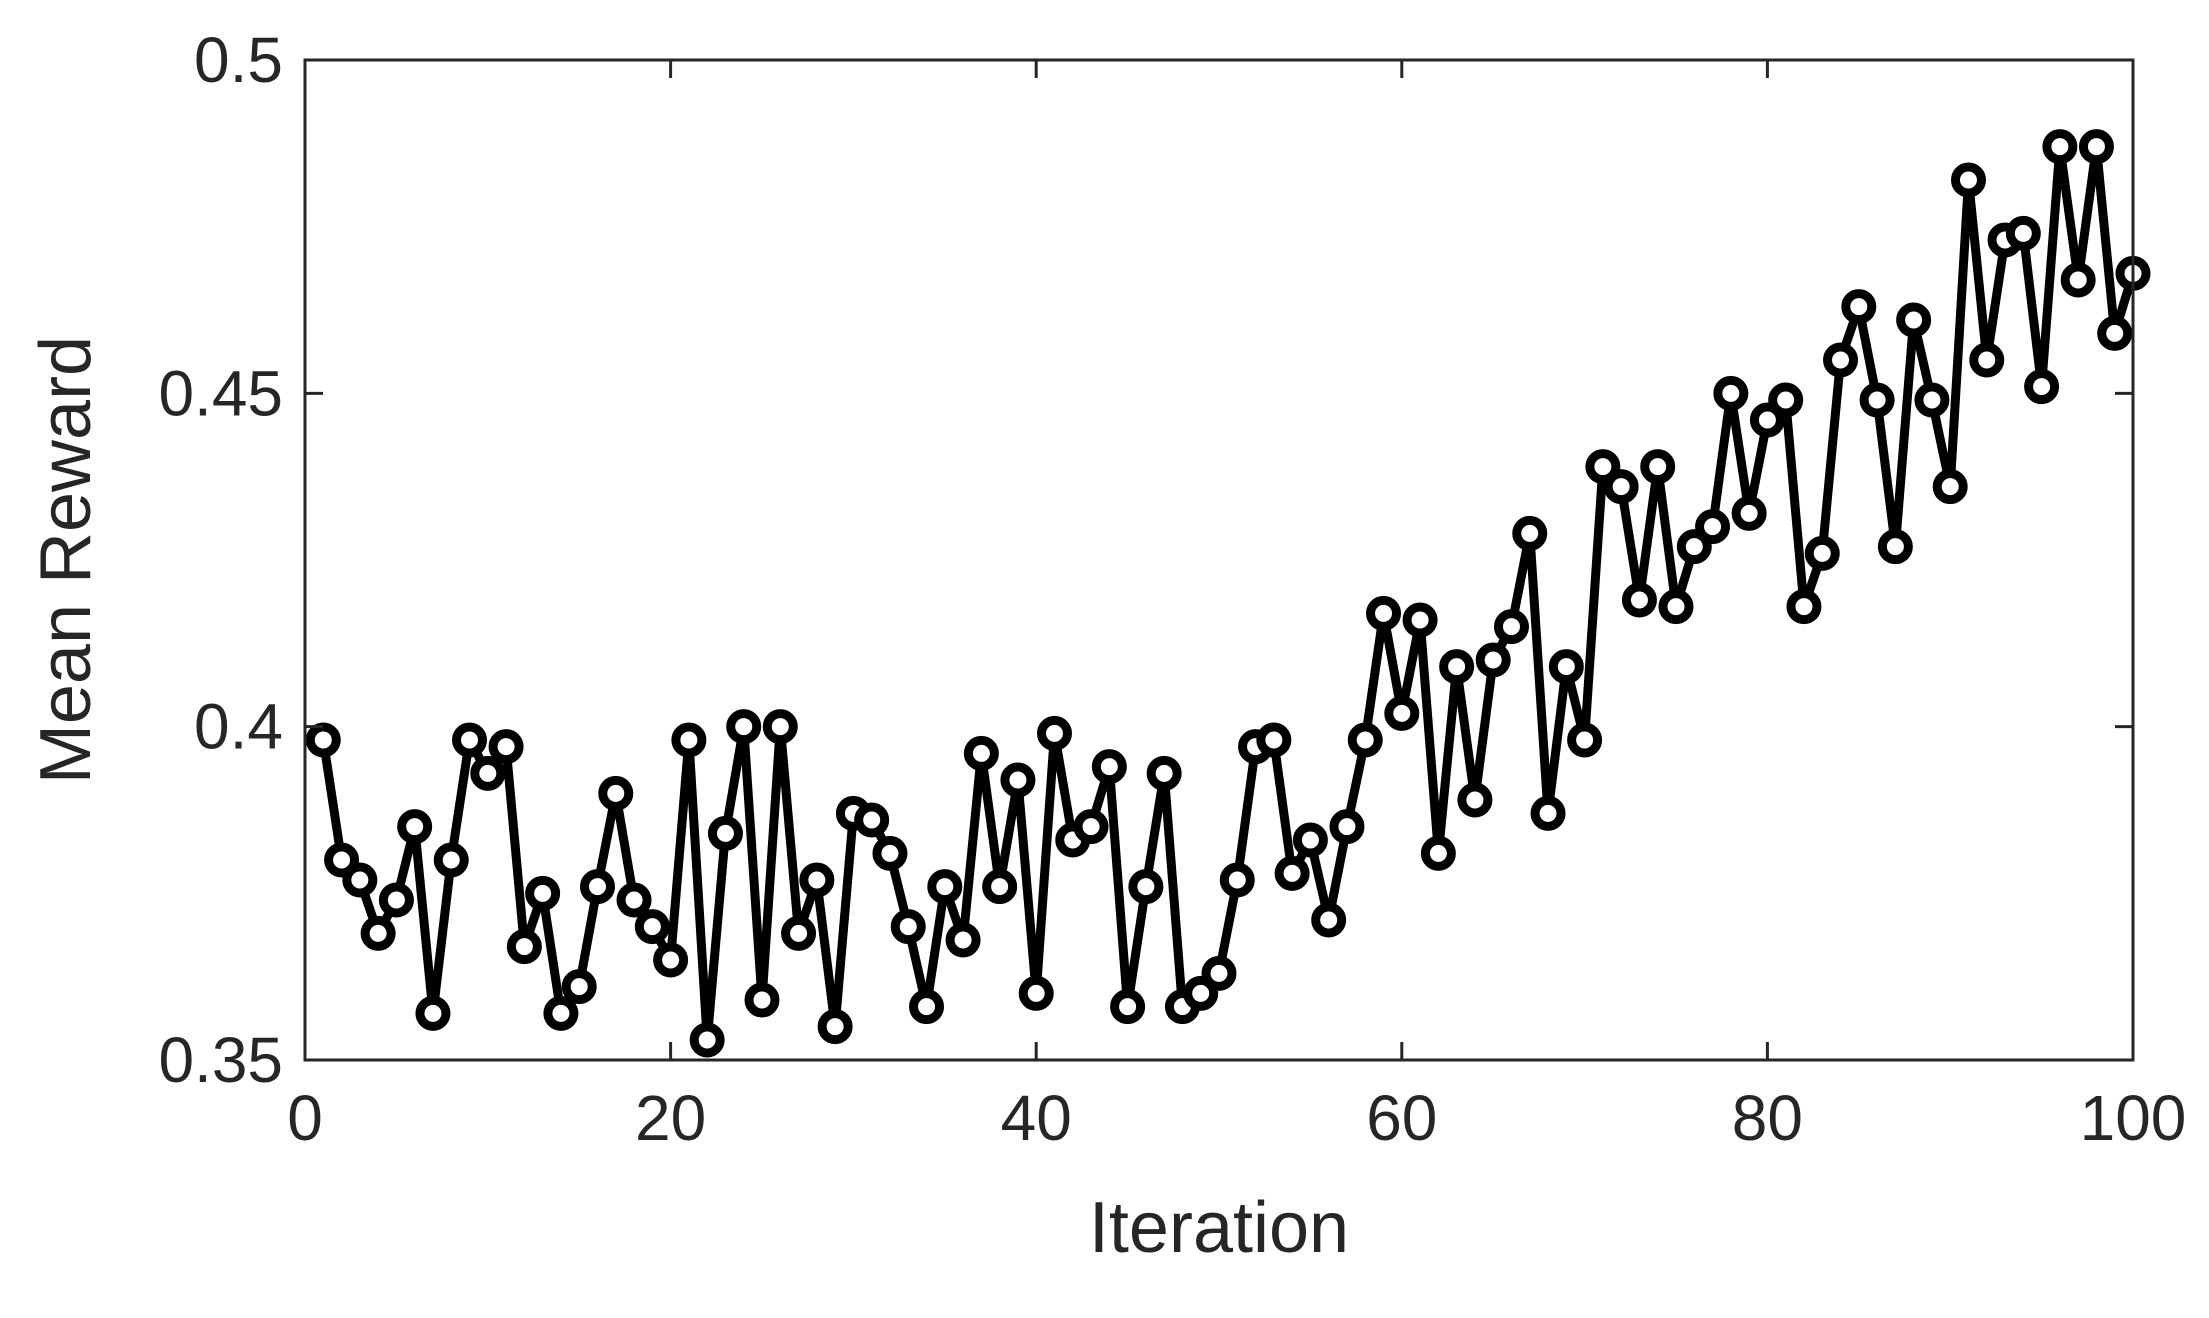 This screenshot has height=1318, width=2209. I want to click on x-tick-label: 100, so click(2133, 1118).